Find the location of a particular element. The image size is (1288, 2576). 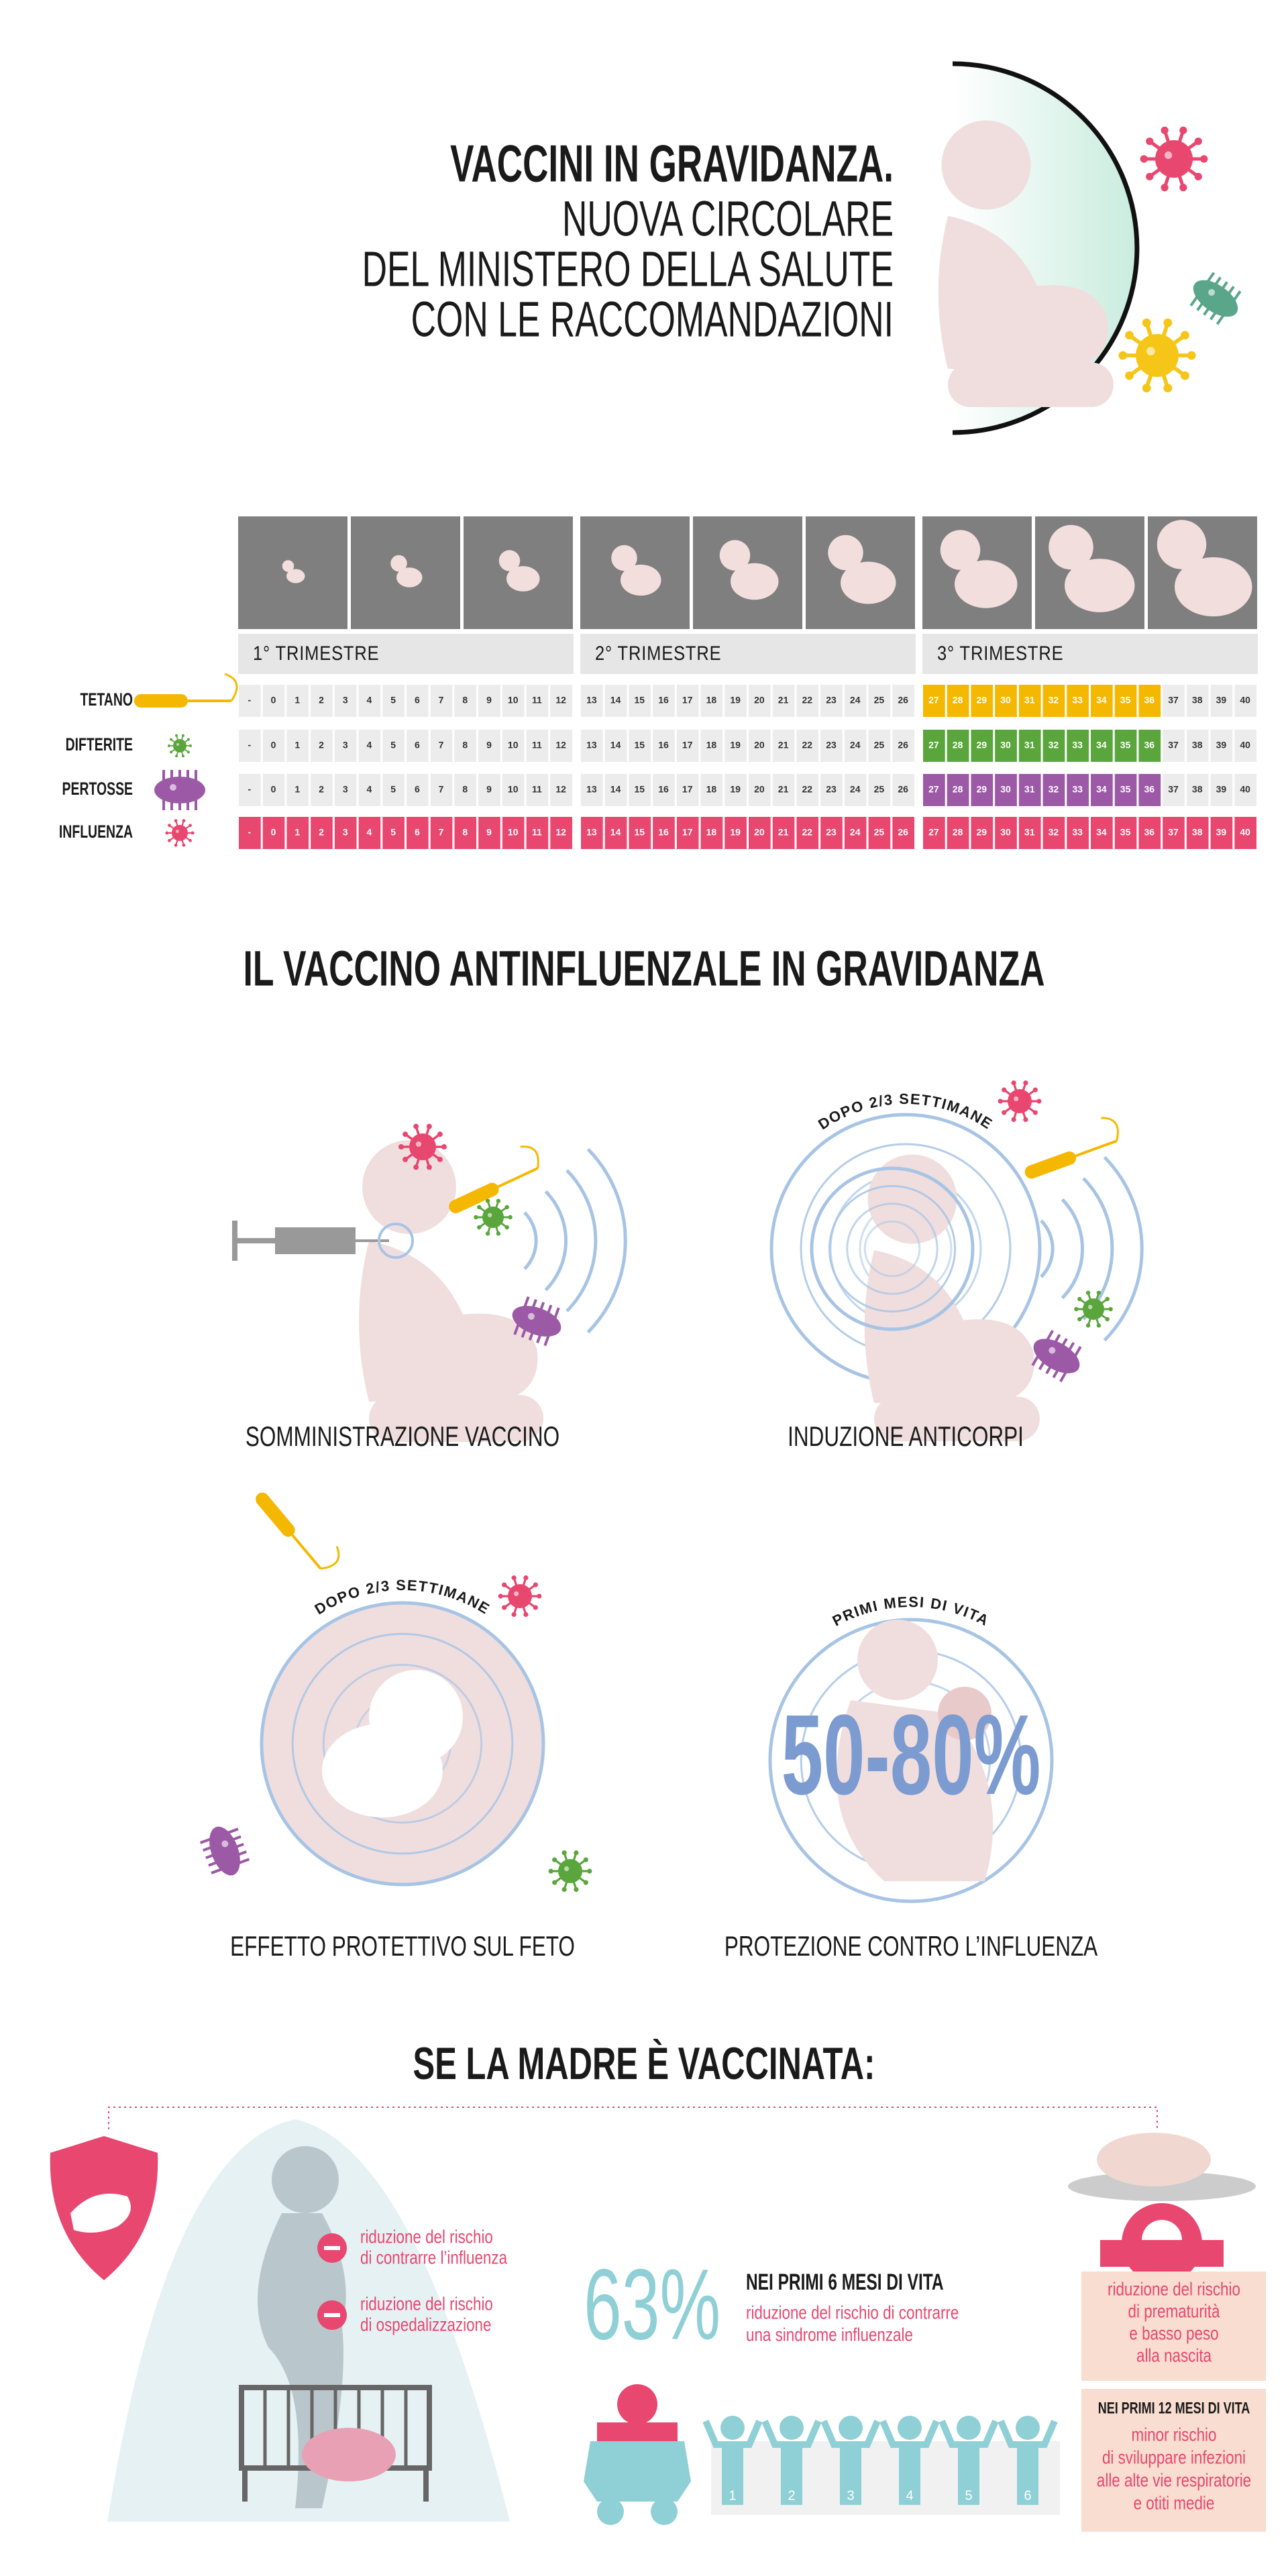

ground-band is located at coordinates (885, 2478).